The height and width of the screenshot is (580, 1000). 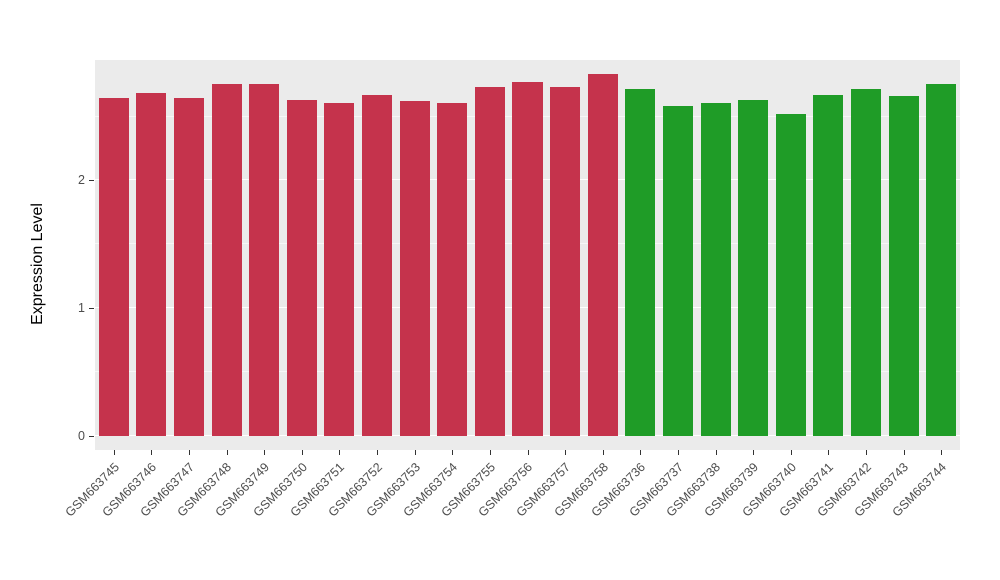 What do you see at coordinates (189, 267) in the screenshot?
I see `expression-bar-GSM663747` at bounding box center [189, 267].